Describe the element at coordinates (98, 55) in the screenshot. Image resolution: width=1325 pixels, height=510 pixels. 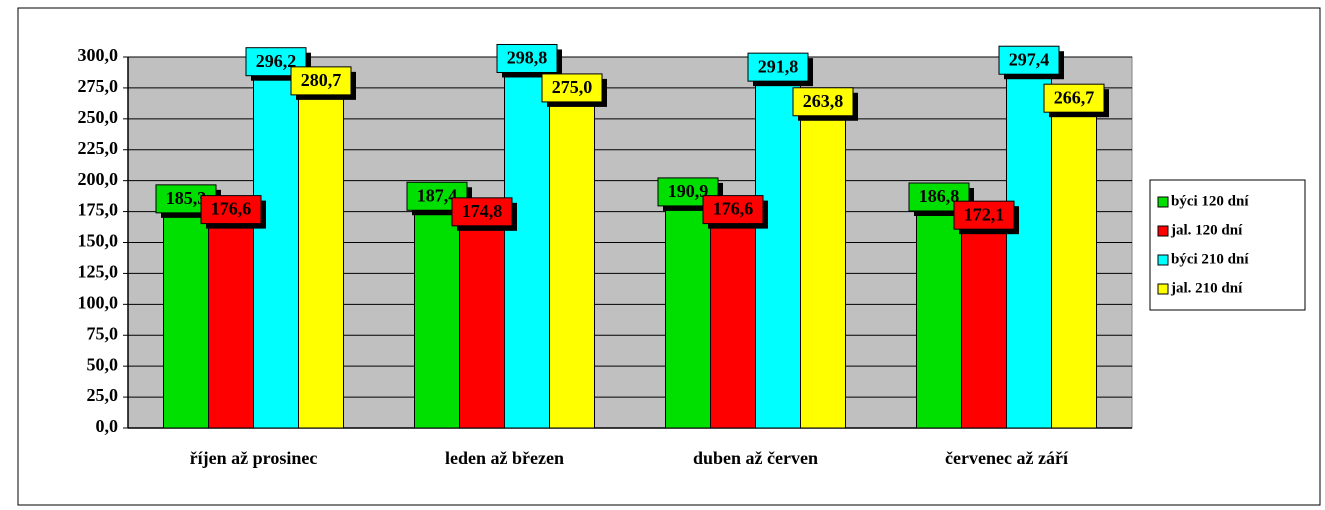
I see `y-tick-label: 300,0` at that location.